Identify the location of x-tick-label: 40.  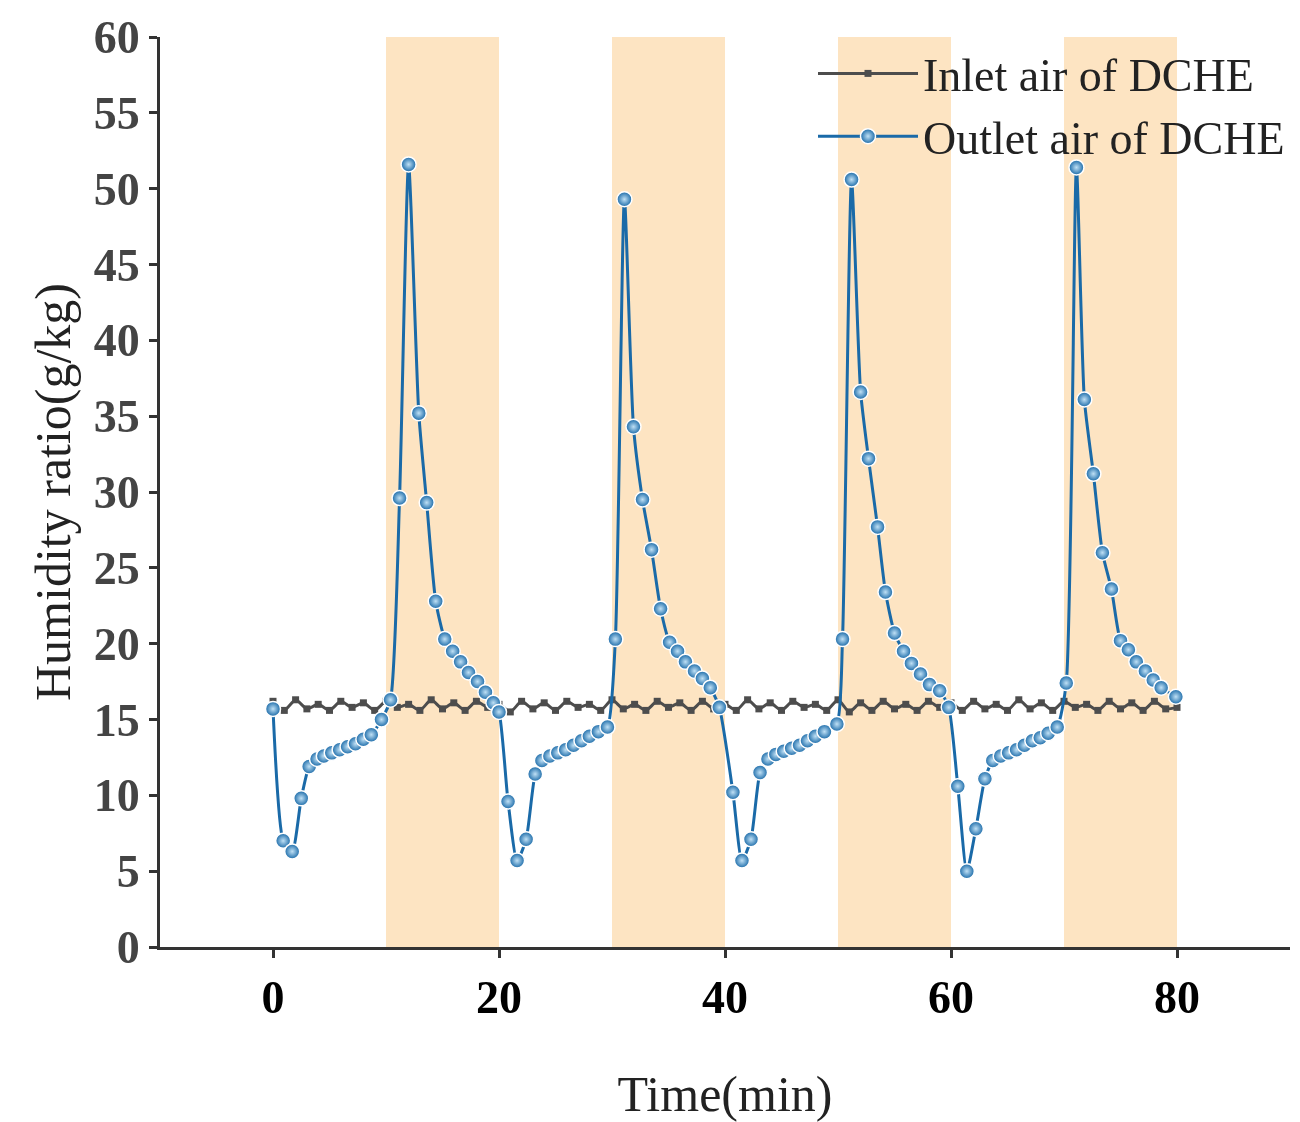
(725, 998).